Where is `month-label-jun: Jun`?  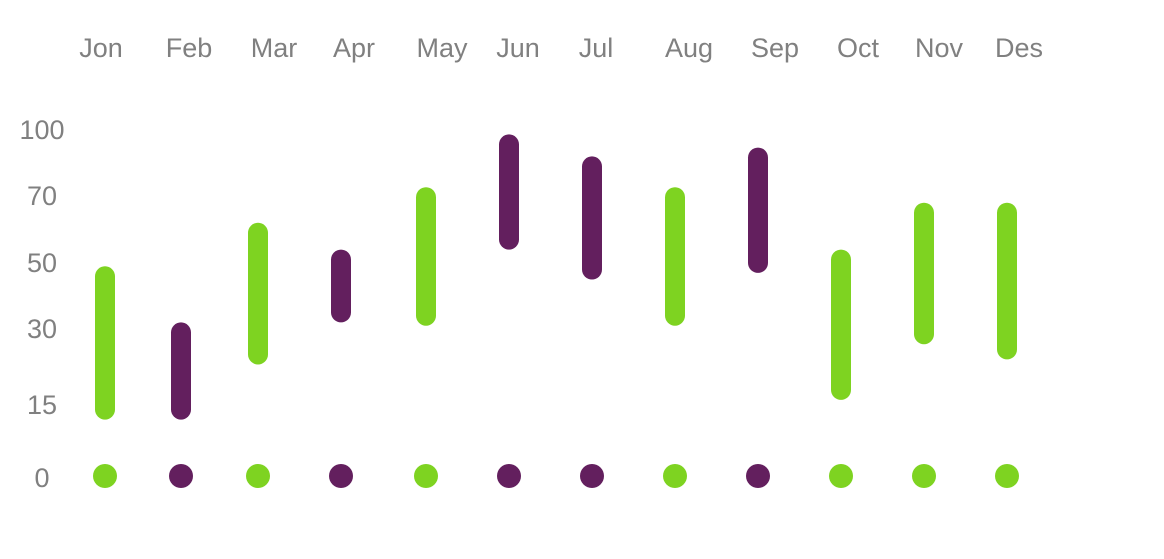
month-label-jun: Jun is located at coordinates (518, 48).